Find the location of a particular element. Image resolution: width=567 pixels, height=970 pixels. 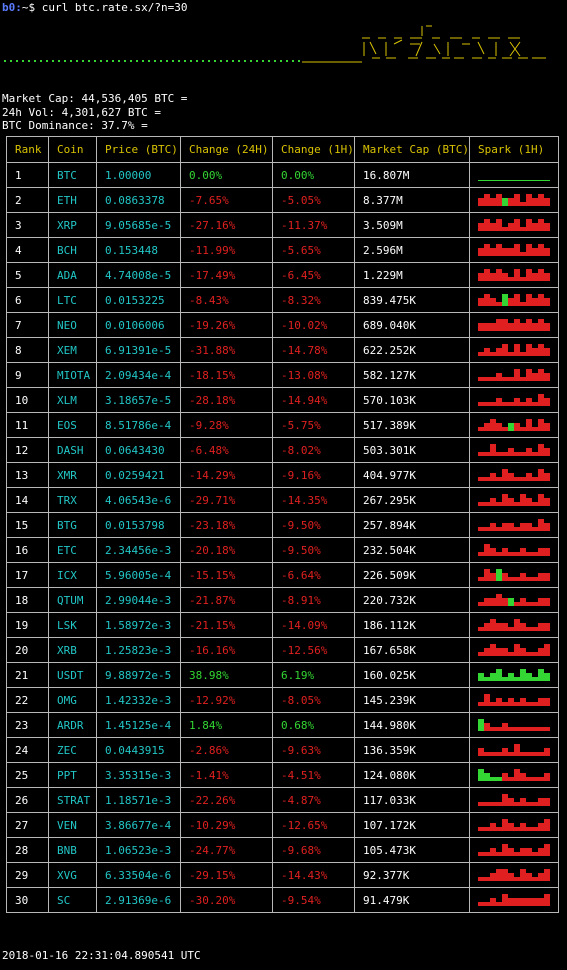

change-1h-cell: -6.45% is located at coordinates (313, 275).